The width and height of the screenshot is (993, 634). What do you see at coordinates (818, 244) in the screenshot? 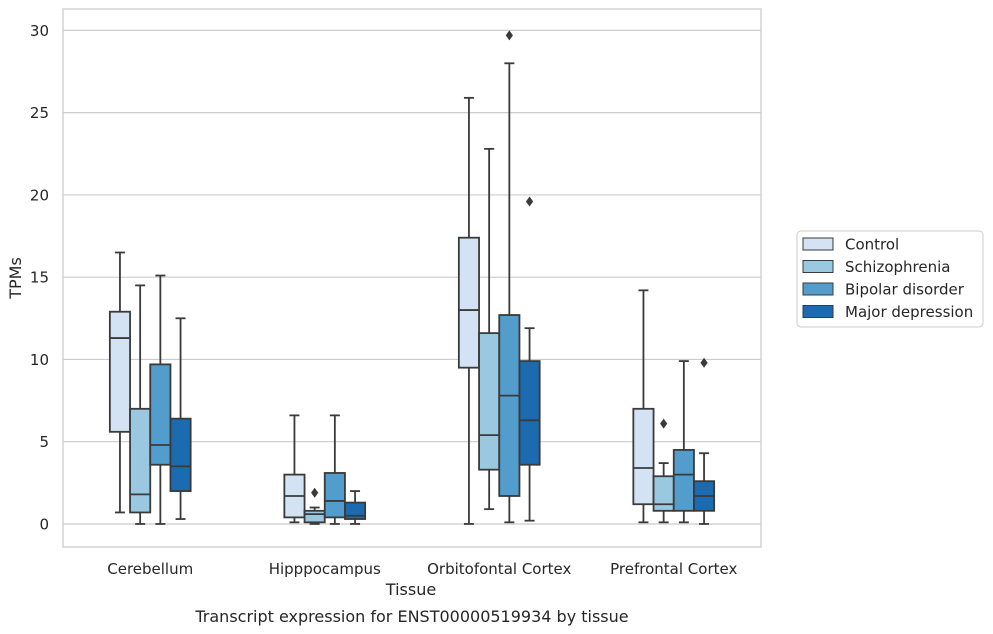
I see `legend-swatch-control` at bounding box center [818, 244].